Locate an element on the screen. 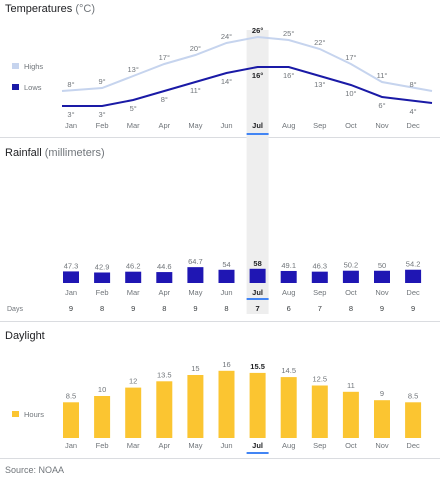  legend-swatch-hours is located at coordinates (15, 414).